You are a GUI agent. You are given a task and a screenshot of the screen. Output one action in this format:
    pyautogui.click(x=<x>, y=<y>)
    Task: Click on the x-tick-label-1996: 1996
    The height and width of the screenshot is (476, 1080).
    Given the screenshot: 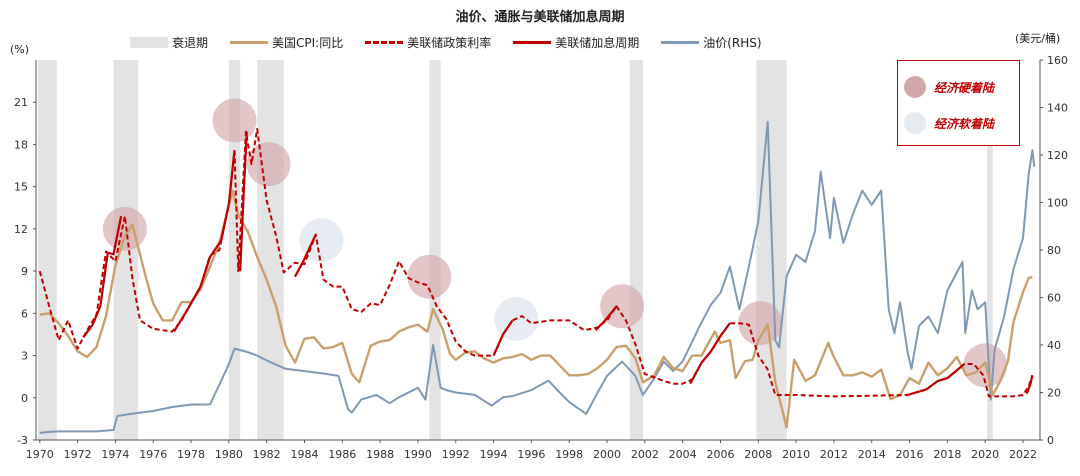 What is the action you would take?
    pyautogui.click(x=531, y=454)
    